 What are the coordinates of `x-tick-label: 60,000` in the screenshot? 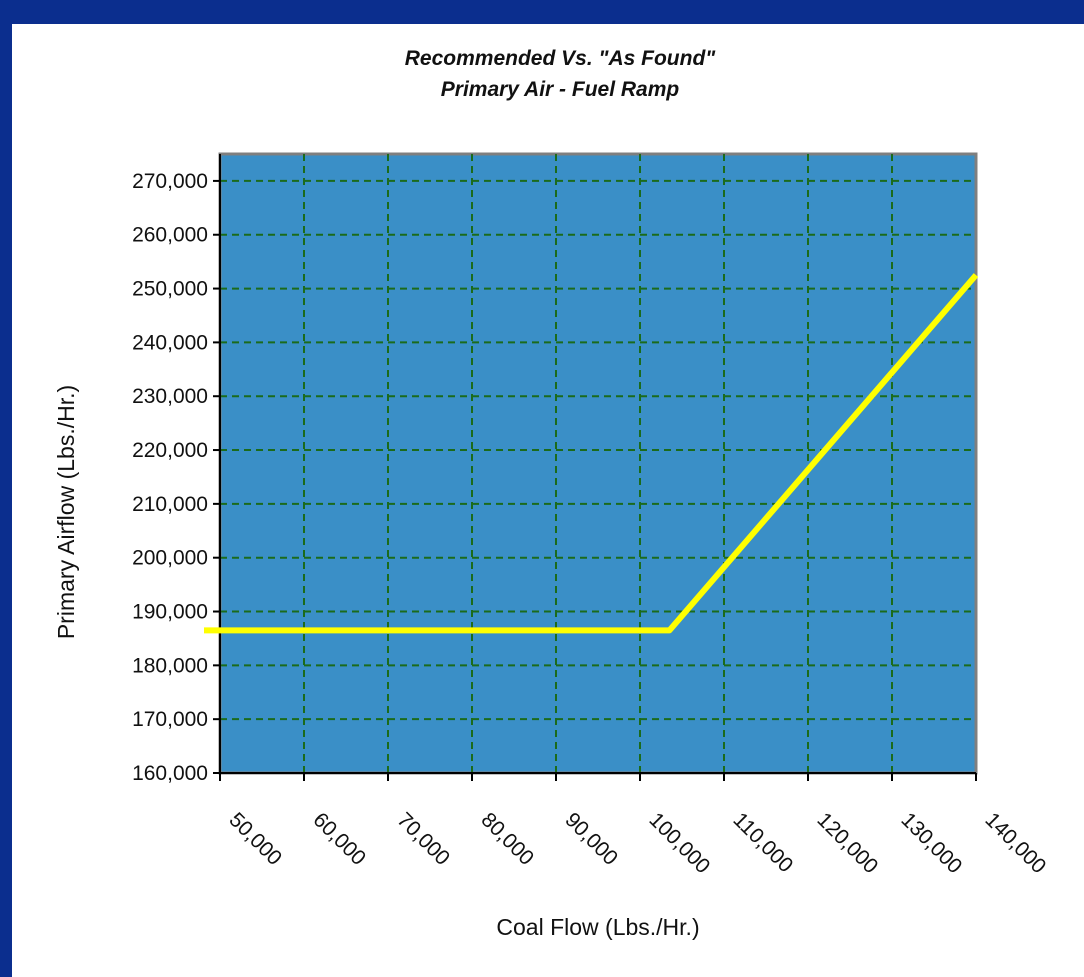 It's located at (339, 839).